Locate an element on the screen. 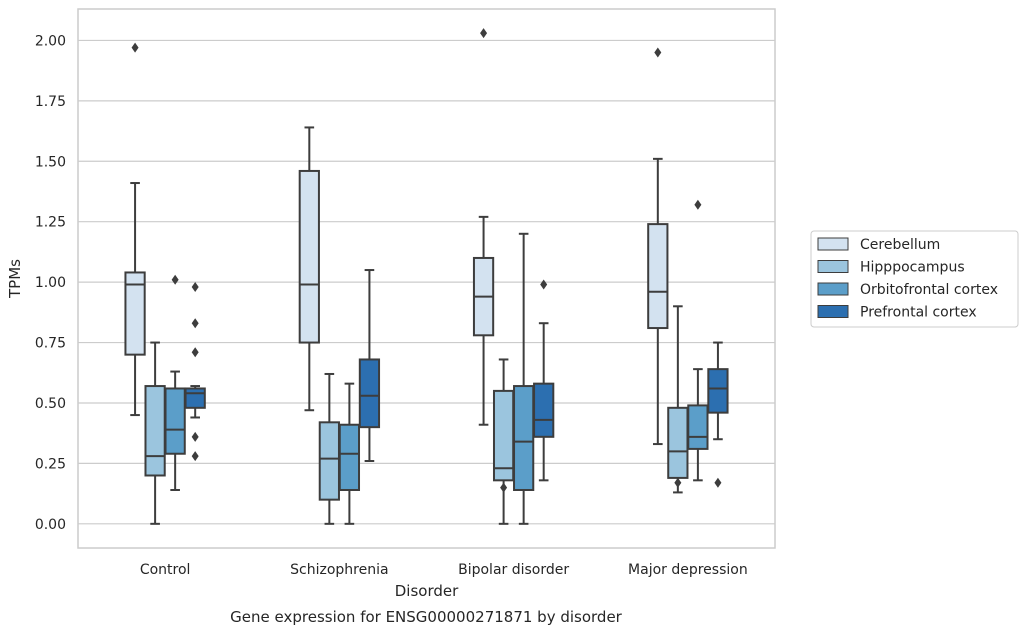  y-tick-labels: 0.00 0.25 0.50 0.75 1.00 1.25 1.50 1.75 2.00 is located at coordinates (50, 282).